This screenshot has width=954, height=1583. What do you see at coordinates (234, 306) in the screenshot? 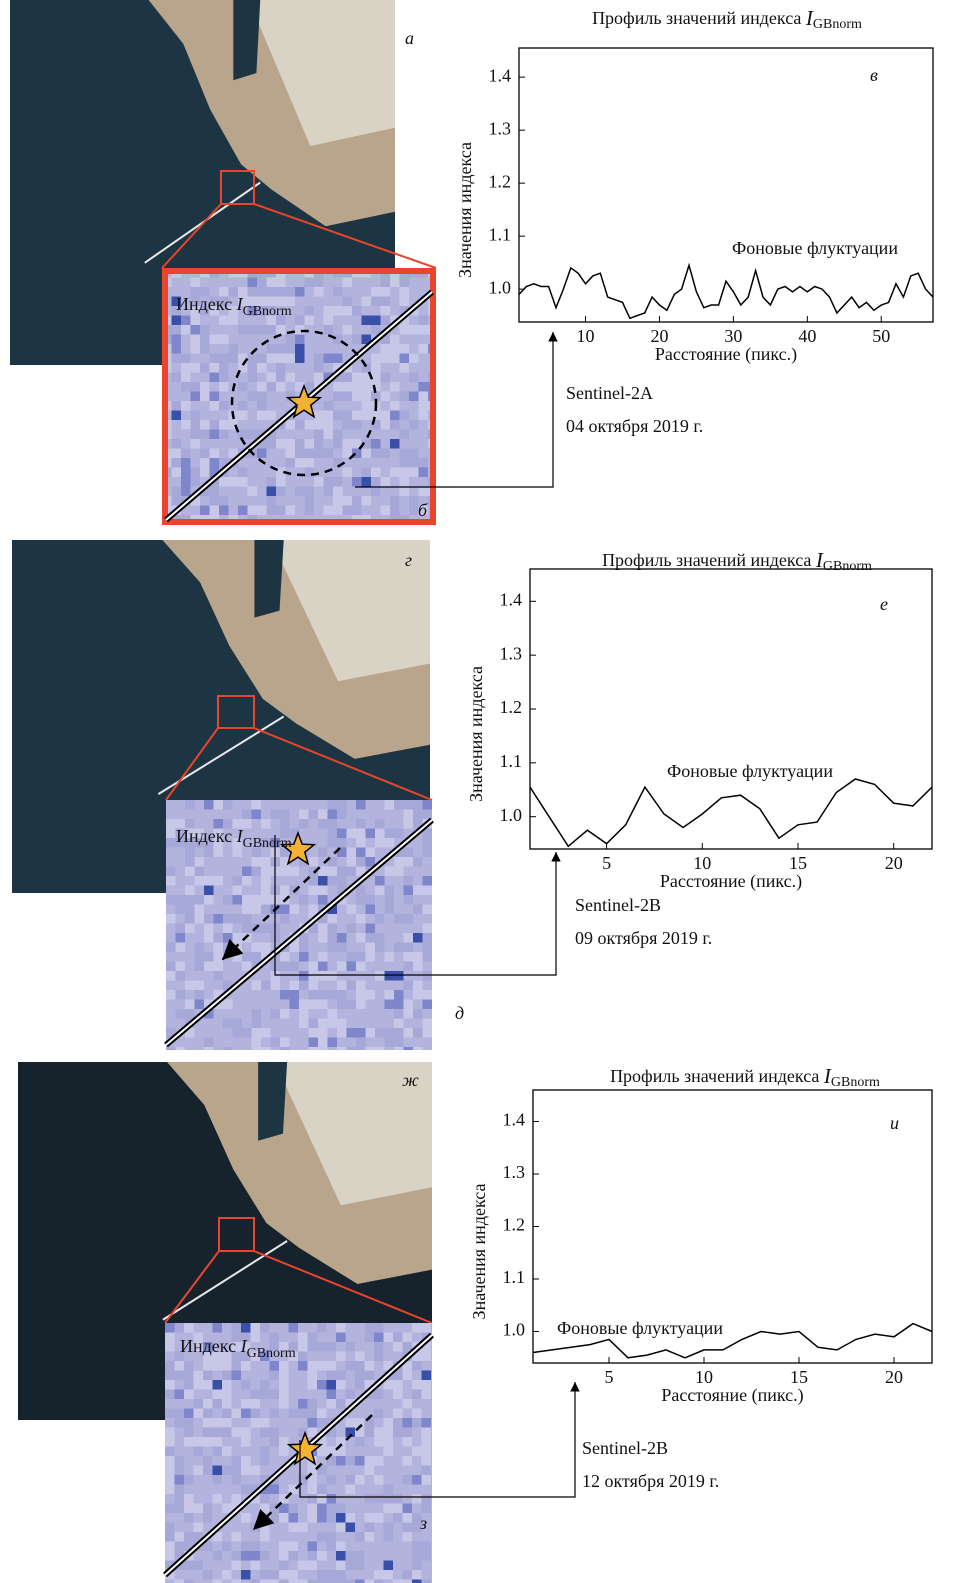
I see `inset-label: Индекс IGBnorm` at bounding box center [234, 306].